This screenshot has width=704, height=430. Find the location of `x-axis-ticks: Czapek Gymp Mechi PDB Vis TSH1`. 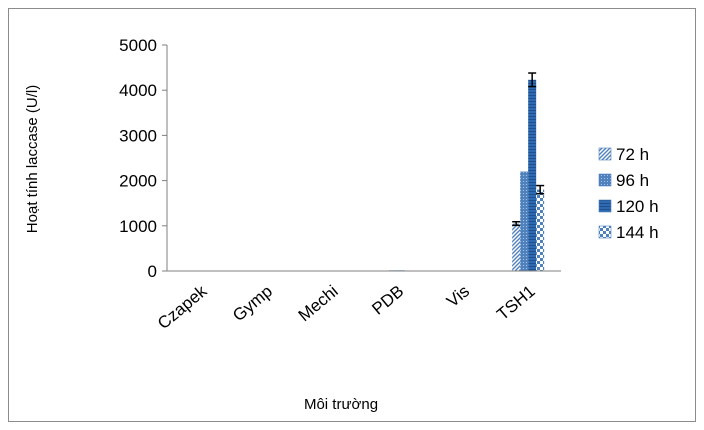

x-axis-ticks: Czapek Gymp Mechi PDB Vis TSH1 is located at coordinates (346, 307).